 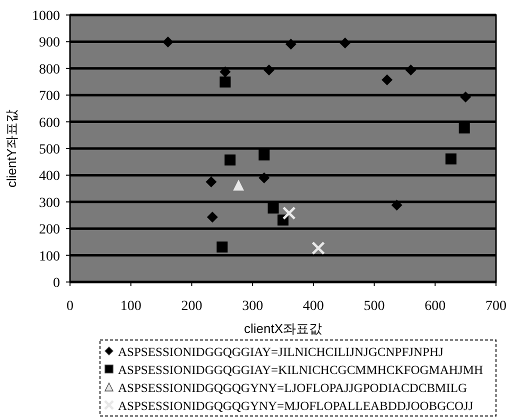 What do you see at coordinates (49, 43) in the screenshot?
I see `y-tick-label: 900` at bounding box center [49, 43].